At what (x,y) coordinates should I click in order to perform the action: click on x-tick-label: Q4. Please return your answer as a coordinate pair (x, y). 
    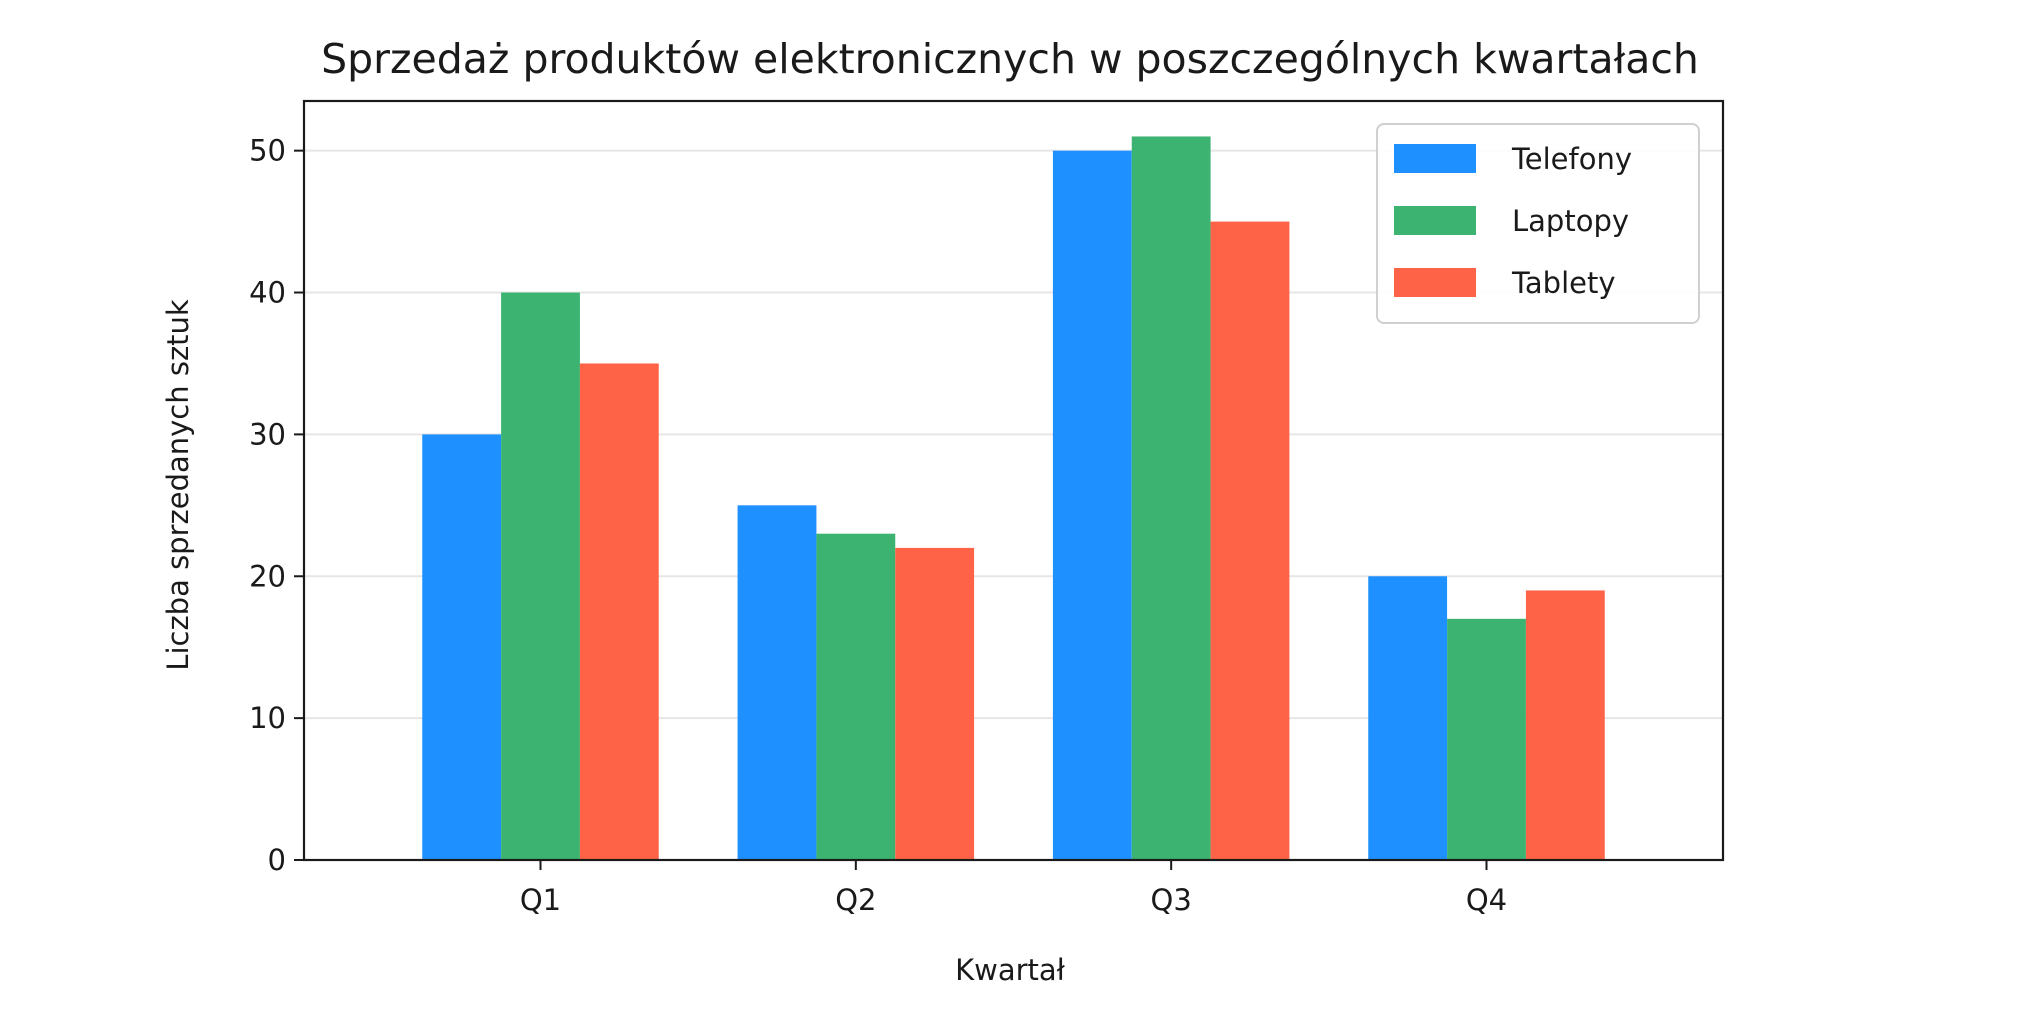
    Looking at the image, I should click on (1486, 900).